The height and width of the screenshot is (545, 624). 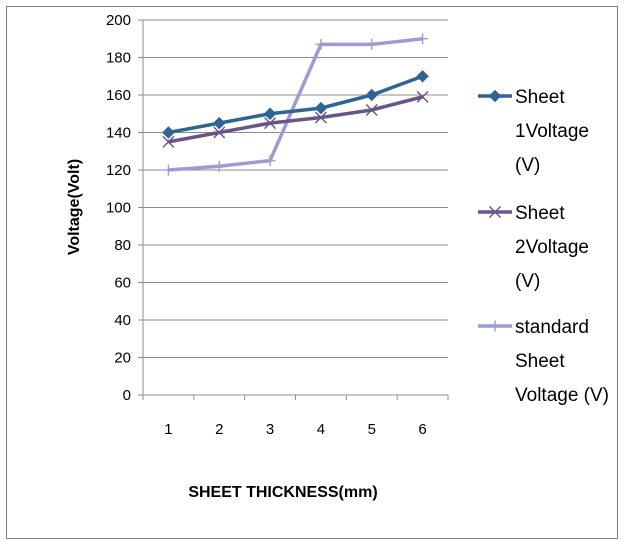 What do you see at coordinates (118, 95) in the screenshot?
I see `y-tick-label: 160` at bounding box center [118, 95].